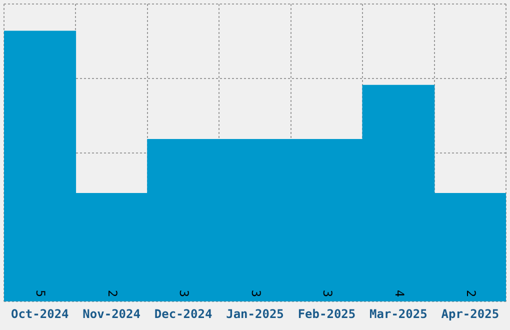 This screenshot has width=510, height=330. I want to click on x-tick-label: Mar-2025, so click(399, 313).